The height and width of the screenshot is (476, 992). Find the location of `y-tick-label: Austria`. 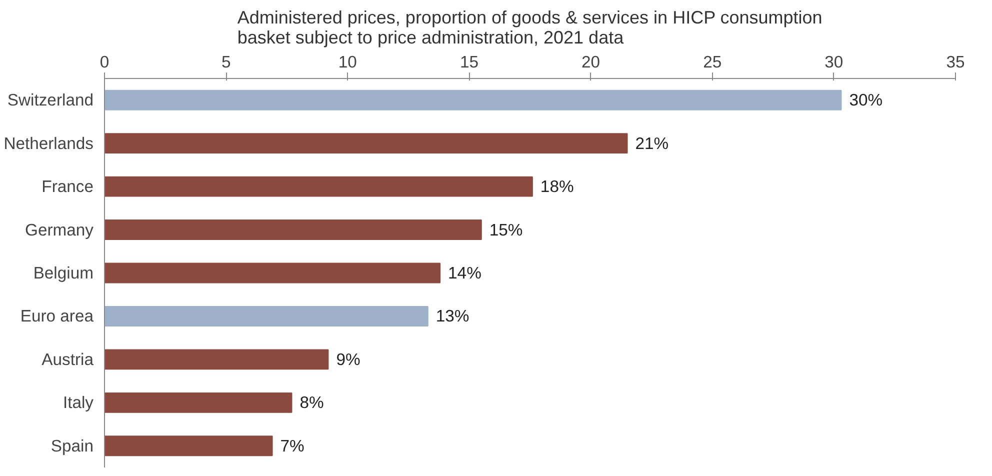

y-tick-label: Austria is located at coordinates (68, 359).